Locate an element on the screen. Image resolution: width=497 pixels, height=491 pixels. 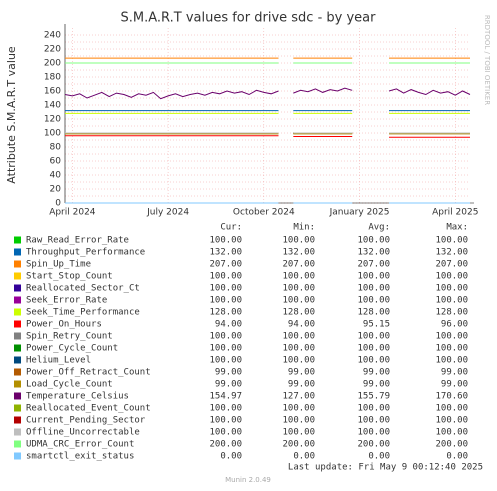
footer: Munin 2.0.49 is located at coordinates (248, 480).